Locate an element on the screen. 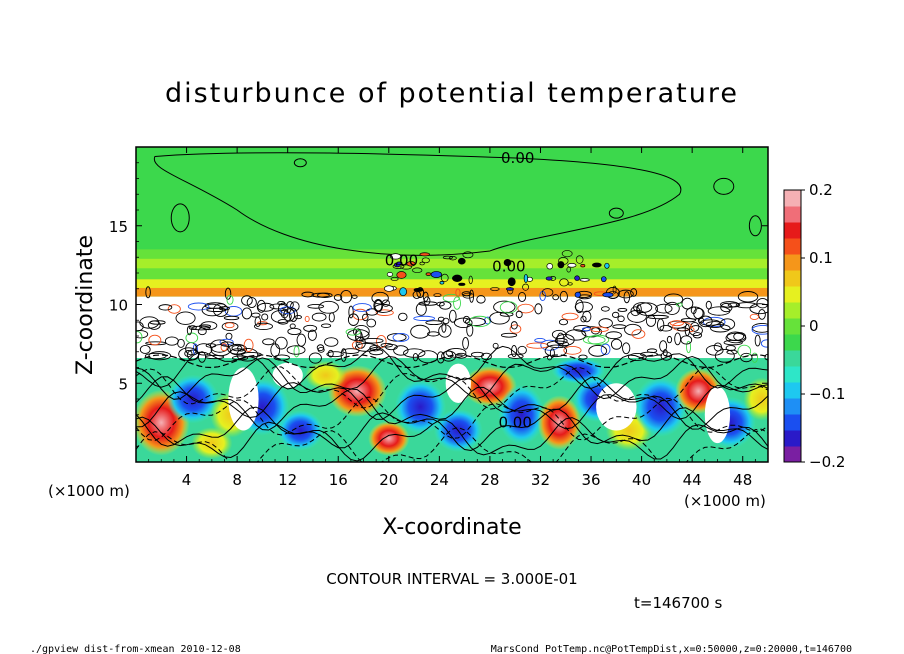 This screenshot has width=904, height=654. contour-interval-text: CONTOUR INTERVAL = 3.000E-01 is located at coordinates (451, 579).